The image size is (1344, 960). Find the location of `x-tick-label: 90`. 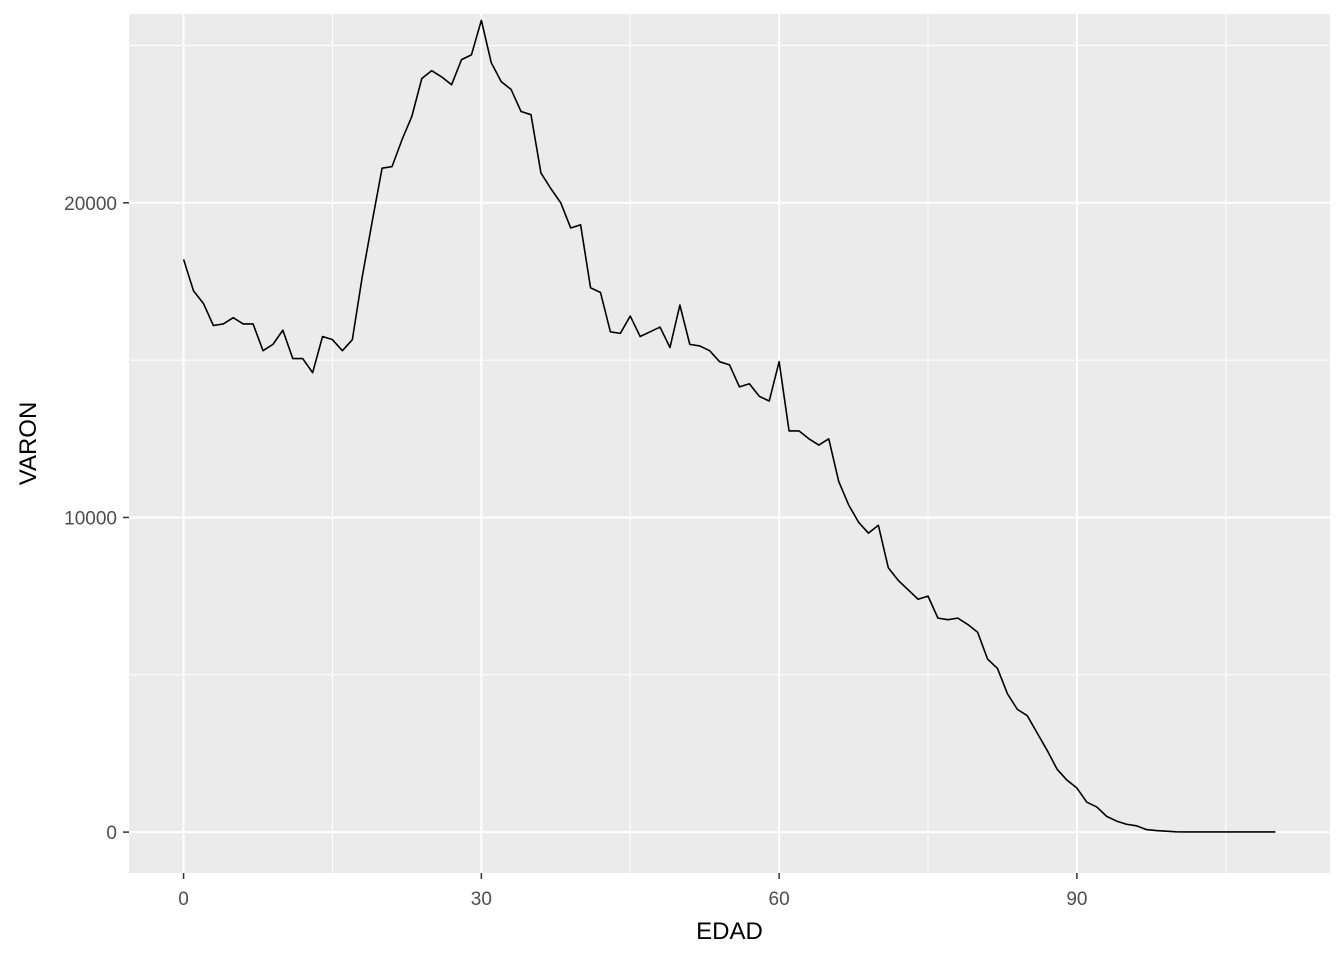

x-tick-label: 90 is located at coordinates (1076, 899).